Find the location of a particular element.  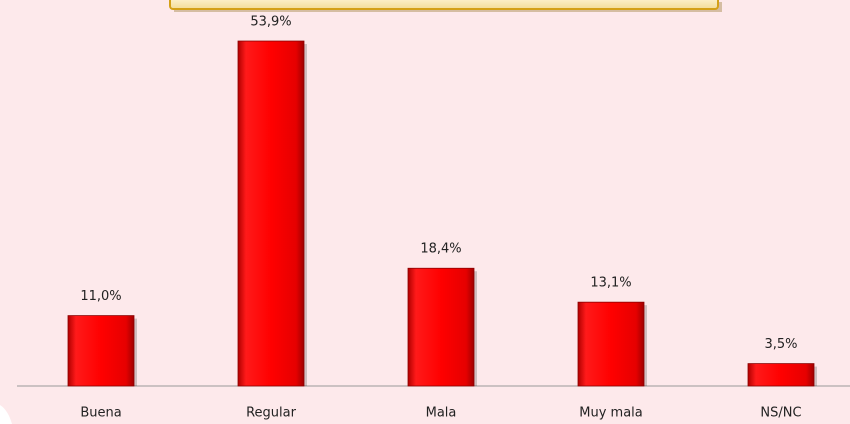

corner is located at coordinates (6, 414).